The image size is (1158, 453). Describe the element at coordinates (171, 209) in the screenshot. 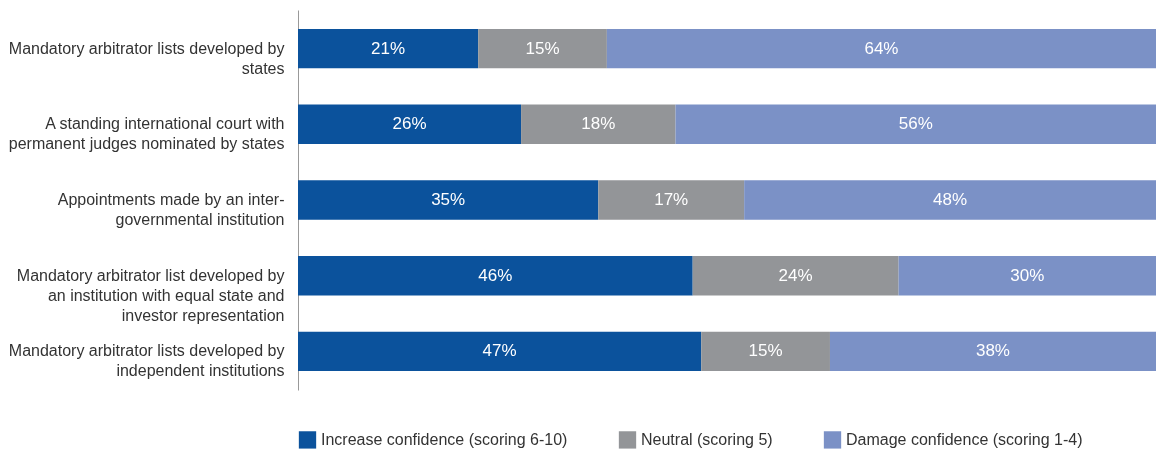

I see `y-tick-label: Appointments made by an inter-governmental institution` at that location.